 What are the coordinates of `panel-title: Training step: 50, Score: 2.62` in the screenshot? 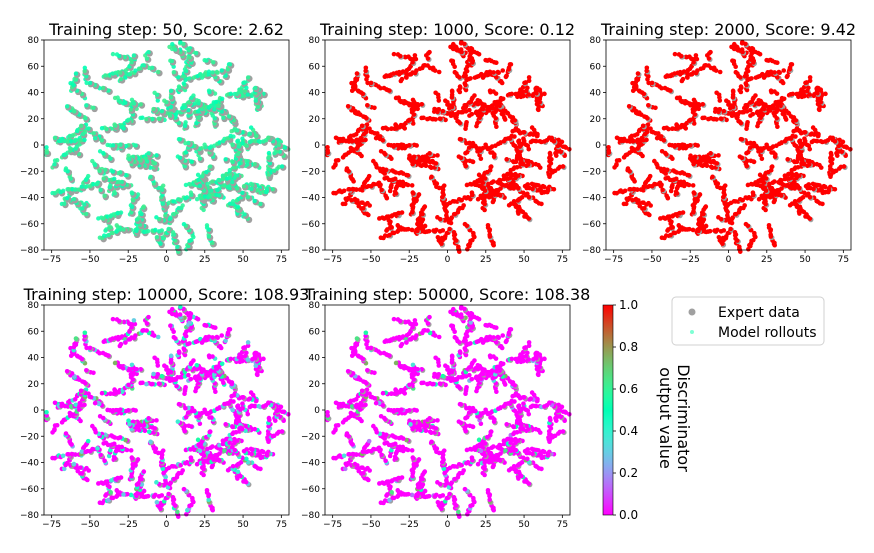 It's located at (166, 29).